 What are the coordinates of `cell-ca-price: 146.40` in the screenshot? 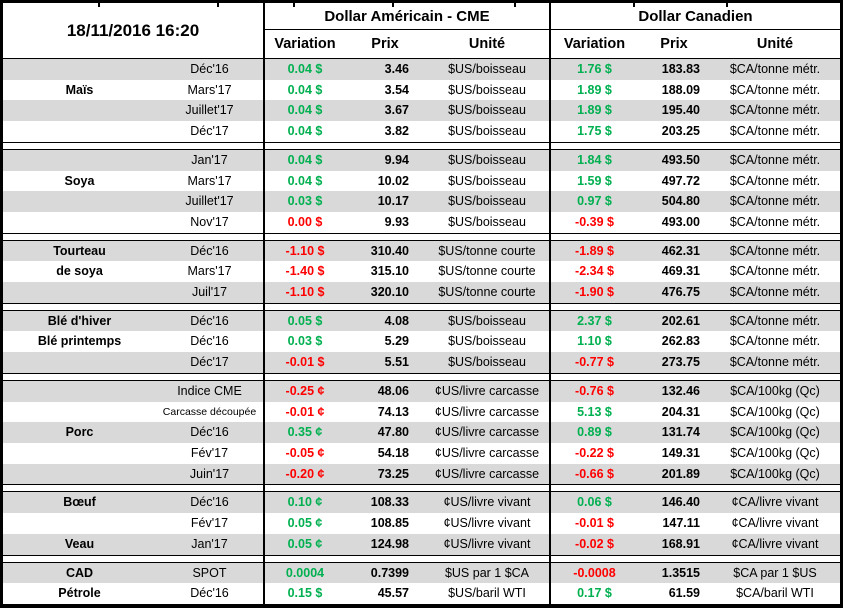 It's located at (680, 502).